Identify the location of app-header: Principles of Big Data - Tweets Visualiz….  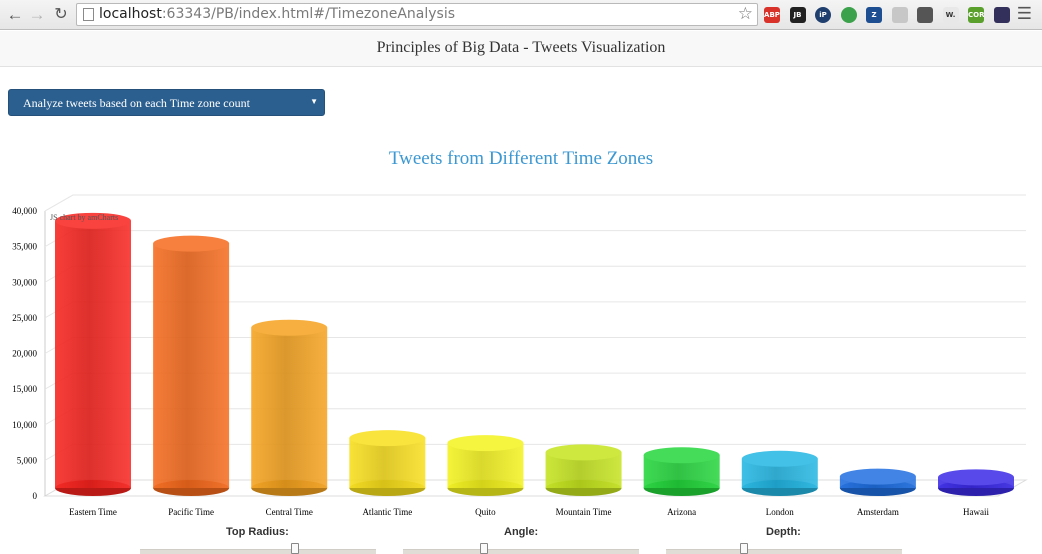
(521, 49).